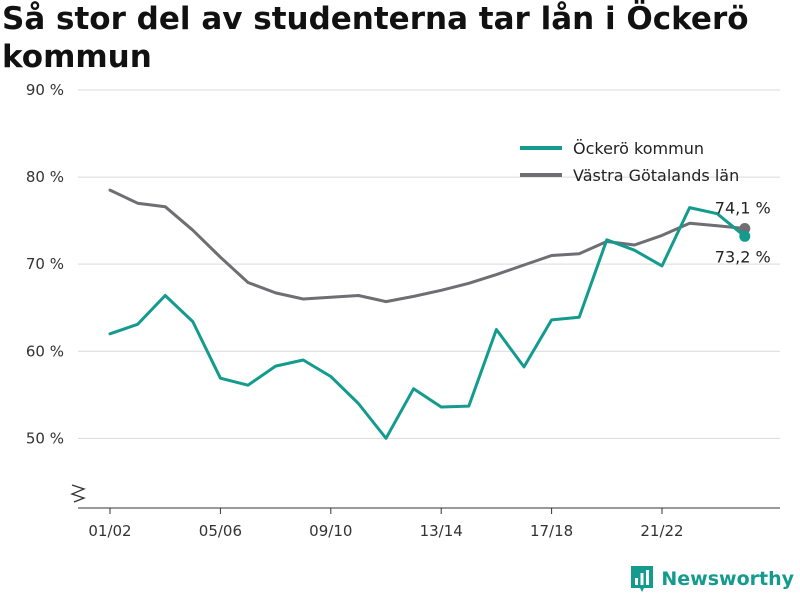 This screenshot has height=600, width=800. Describe the element at coordinates (45, 90) in the screenshot. I see `y-tick-label: 90 %` at that location.